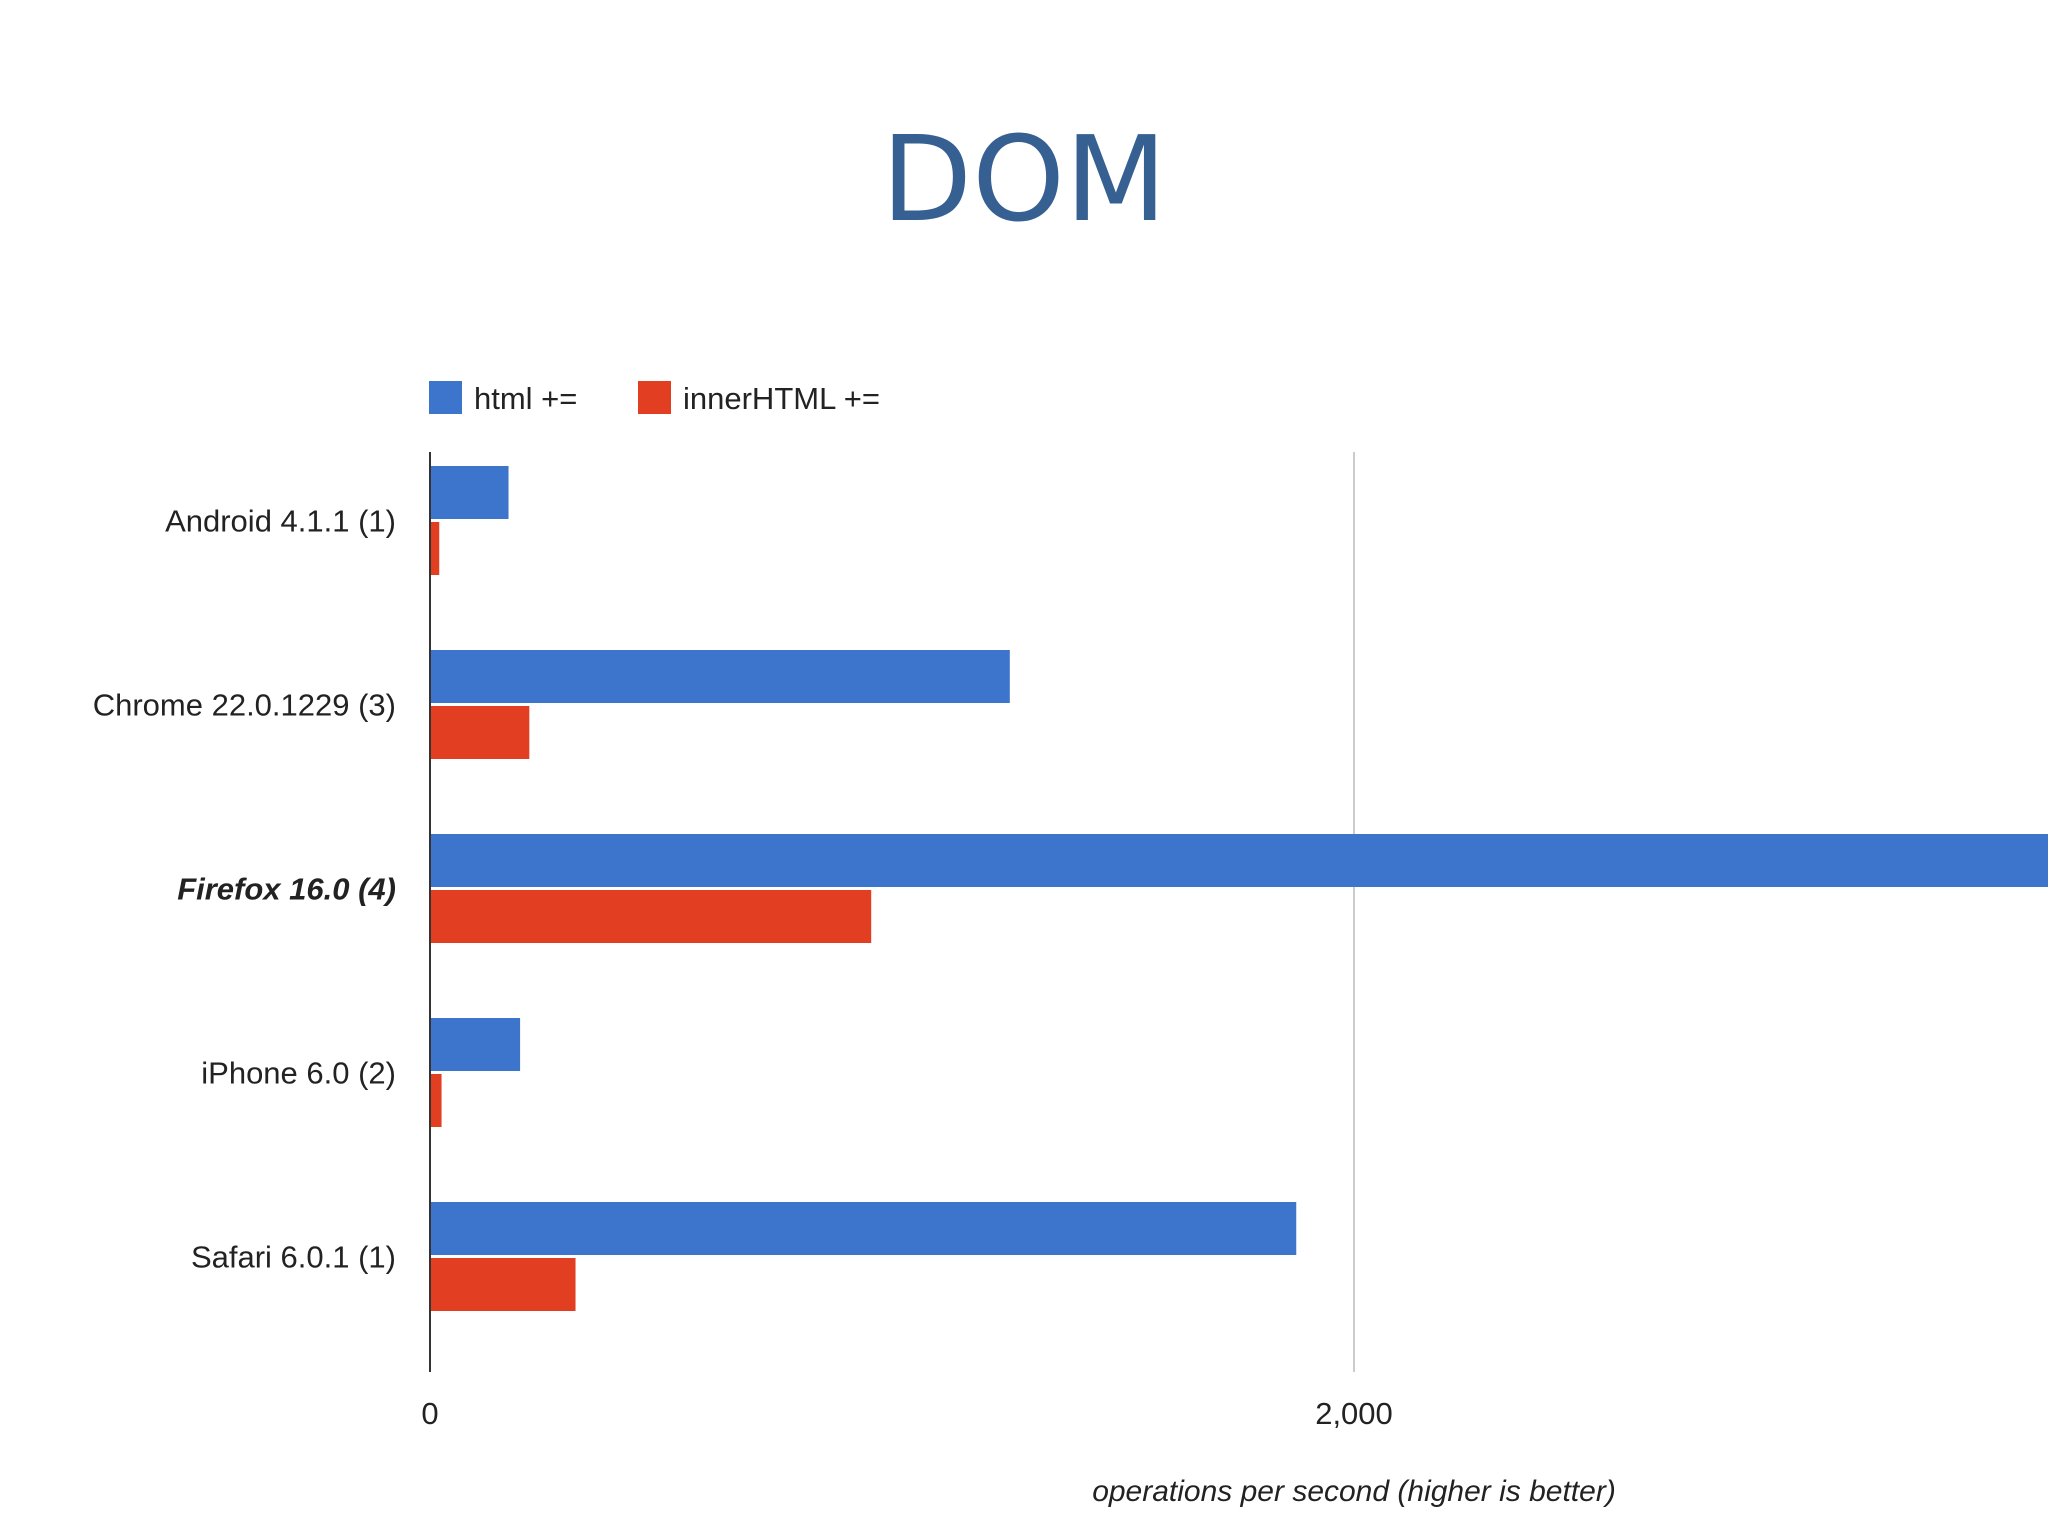 The image size is (2048, 1536). I want to click on category-label-0: Android 4.1.1 (1), so click(280, 521).